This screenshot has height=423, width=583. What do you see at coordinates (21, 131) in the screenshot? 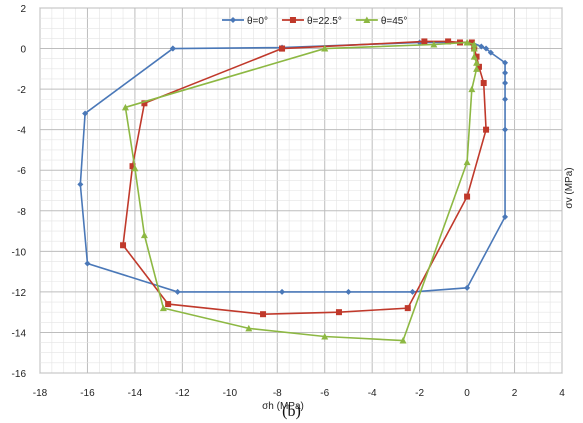
I see `y-tick-label: -4` at bounding box center [21, 131].